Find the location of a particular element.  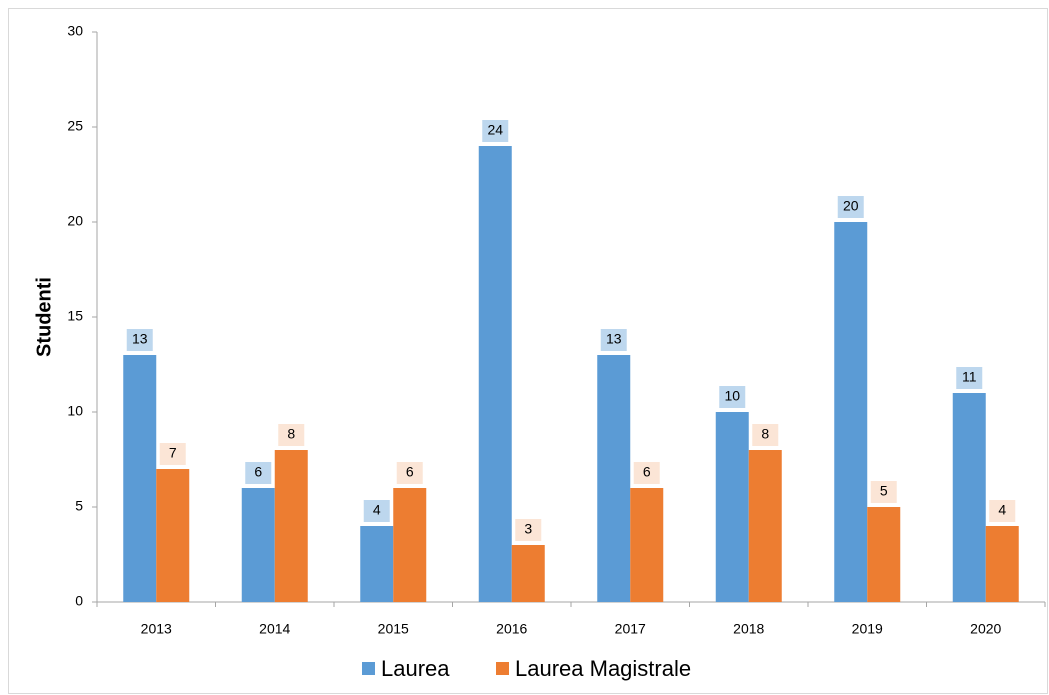

data-label: 5 is located at coordinates (884, 491).